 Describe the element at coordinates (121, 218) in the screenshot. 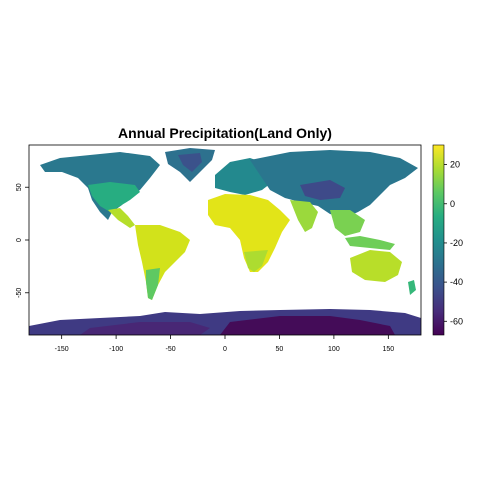

I see `central-america` at that location.